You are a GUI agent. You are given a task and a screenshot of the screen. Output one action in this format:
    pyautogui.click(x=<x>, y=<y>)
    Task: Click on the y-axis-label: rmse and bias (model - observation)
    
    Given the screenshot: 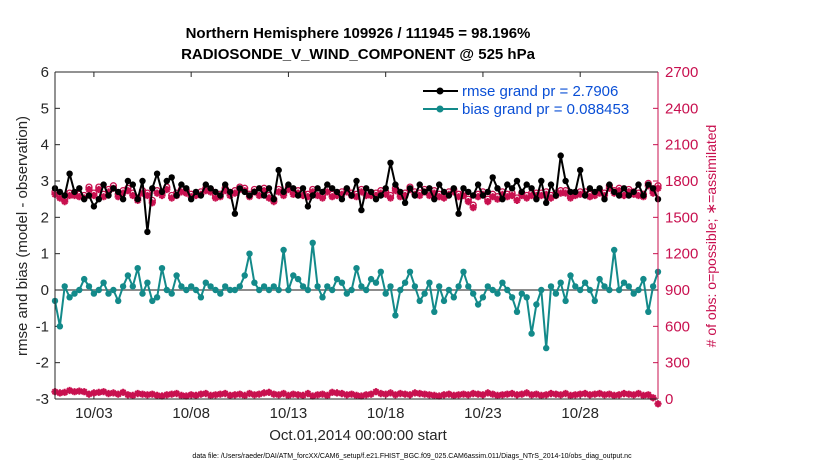 What is the action you would take?
    pyautogui.click(x=22, y=236)
    